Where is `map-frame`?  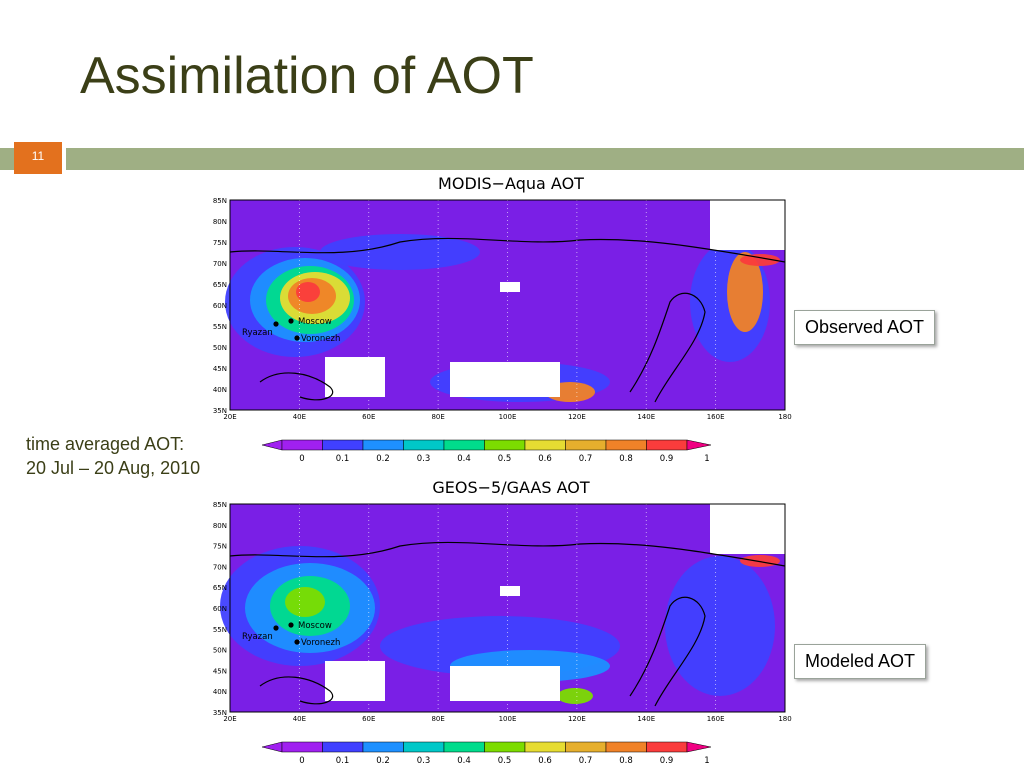
map-frame is located at coordinates (507, 608).